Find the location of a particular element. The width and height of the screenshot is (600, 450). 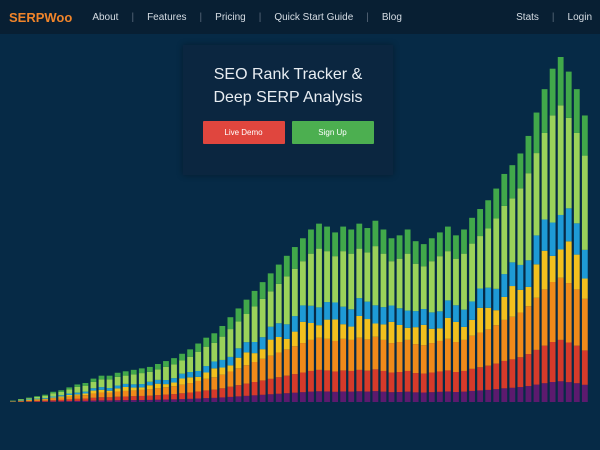

nav-stats: Stats is located at coordinates (527, 17).